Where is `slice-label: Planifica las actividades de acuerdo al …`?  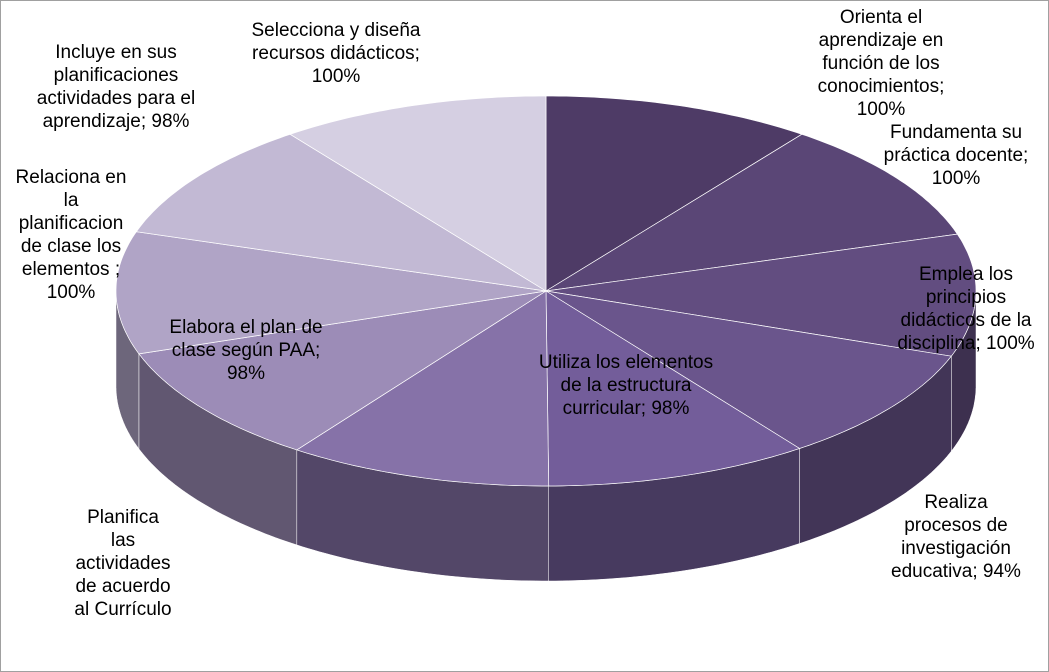 slice-label: Planifica las actividades de acuerdo al … is located at coordinates (123, 563).